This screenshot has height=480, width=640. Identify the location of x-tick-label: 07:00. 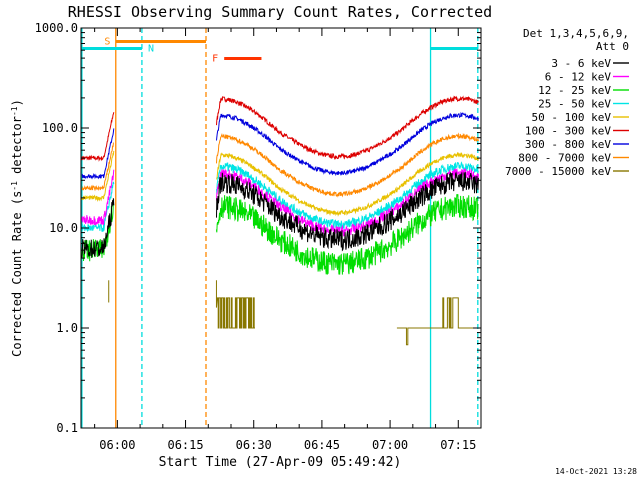
(390, 445).